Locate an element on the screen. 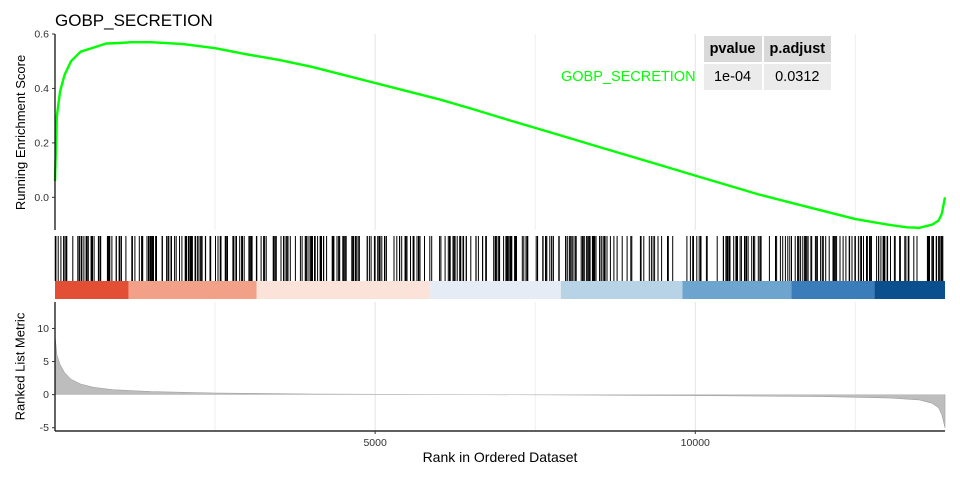 The height and width of the screenshot is (480, 960). rank-heat-strip is located at coordinates (500, 290).